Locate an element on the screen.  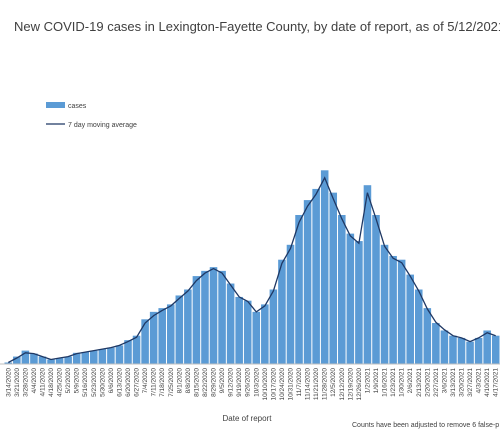
x-tick-label: 7/18/2020 is located at coordinates (162, 382).